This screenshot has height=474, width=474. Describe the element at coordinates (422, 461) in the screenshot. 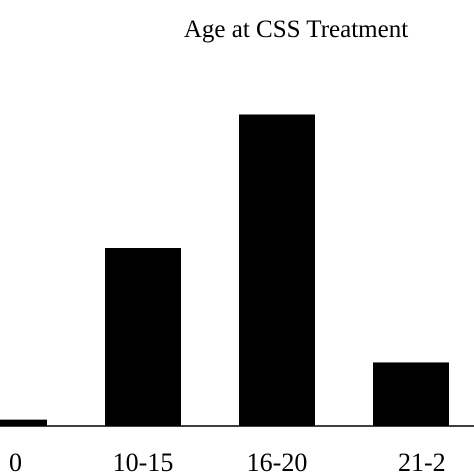

I see `x-tick-label-21-2: 21-2` at that location.